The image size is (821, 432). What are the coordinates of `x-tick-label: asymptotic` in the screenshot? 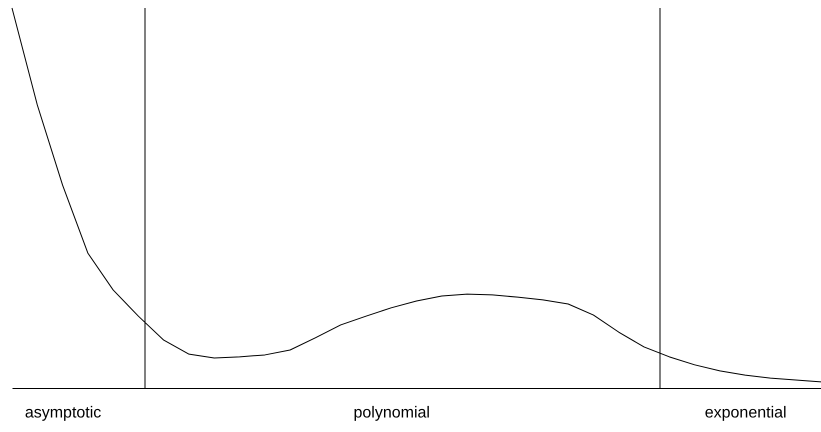 It's located at (63, 413).